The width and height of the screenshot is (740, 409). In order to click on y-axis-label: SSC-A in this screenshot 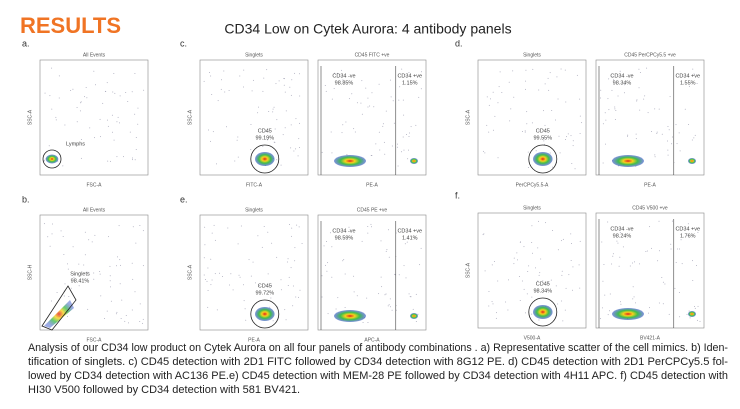, I will do `click(190, 117)`.